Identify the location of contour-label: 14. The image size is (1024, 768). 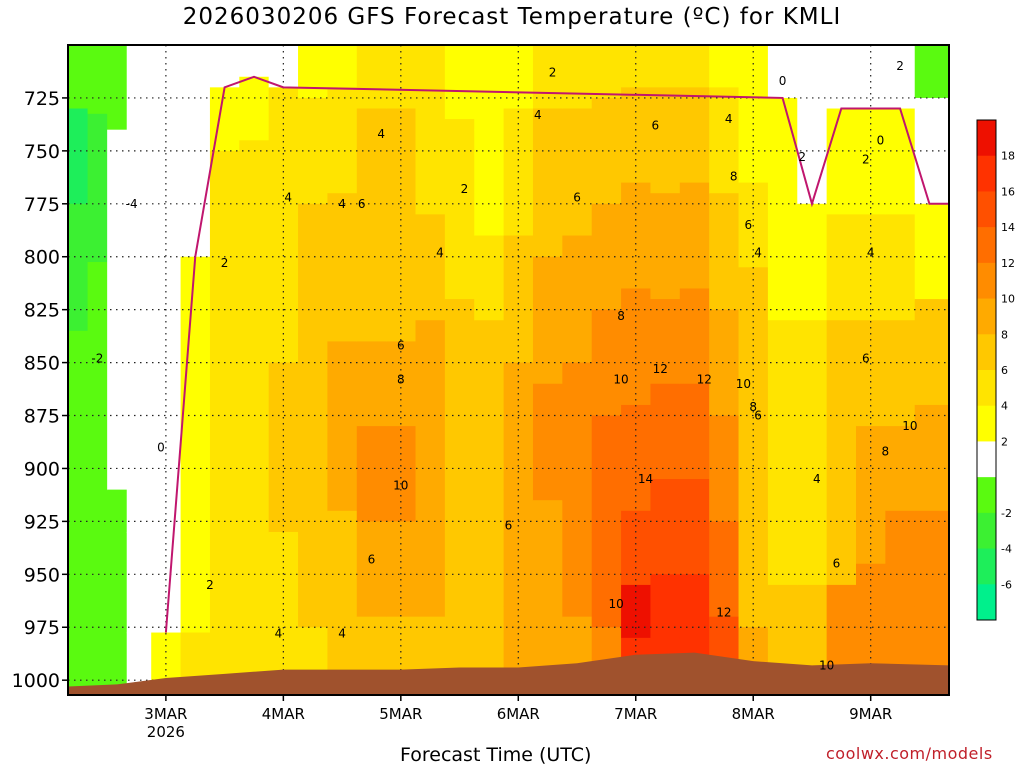
(645, 479).